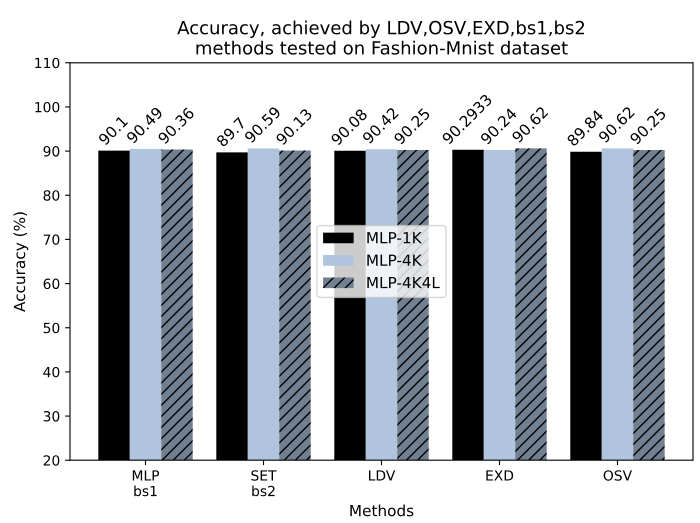  What do you see at coordinates (52, 239) in the screenshot?
I see `y-tick-label: 70` at bounding box center [52, 239].